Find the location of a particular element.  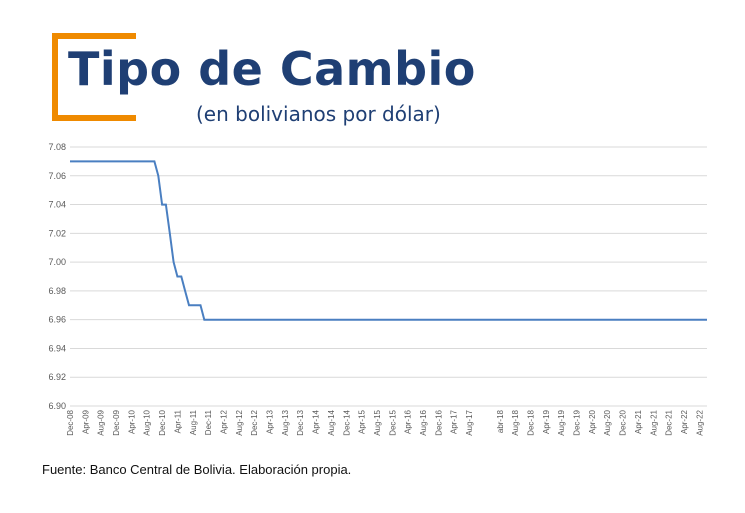

x-tick-label: Apr-12 is located at coordinates (223, 421).